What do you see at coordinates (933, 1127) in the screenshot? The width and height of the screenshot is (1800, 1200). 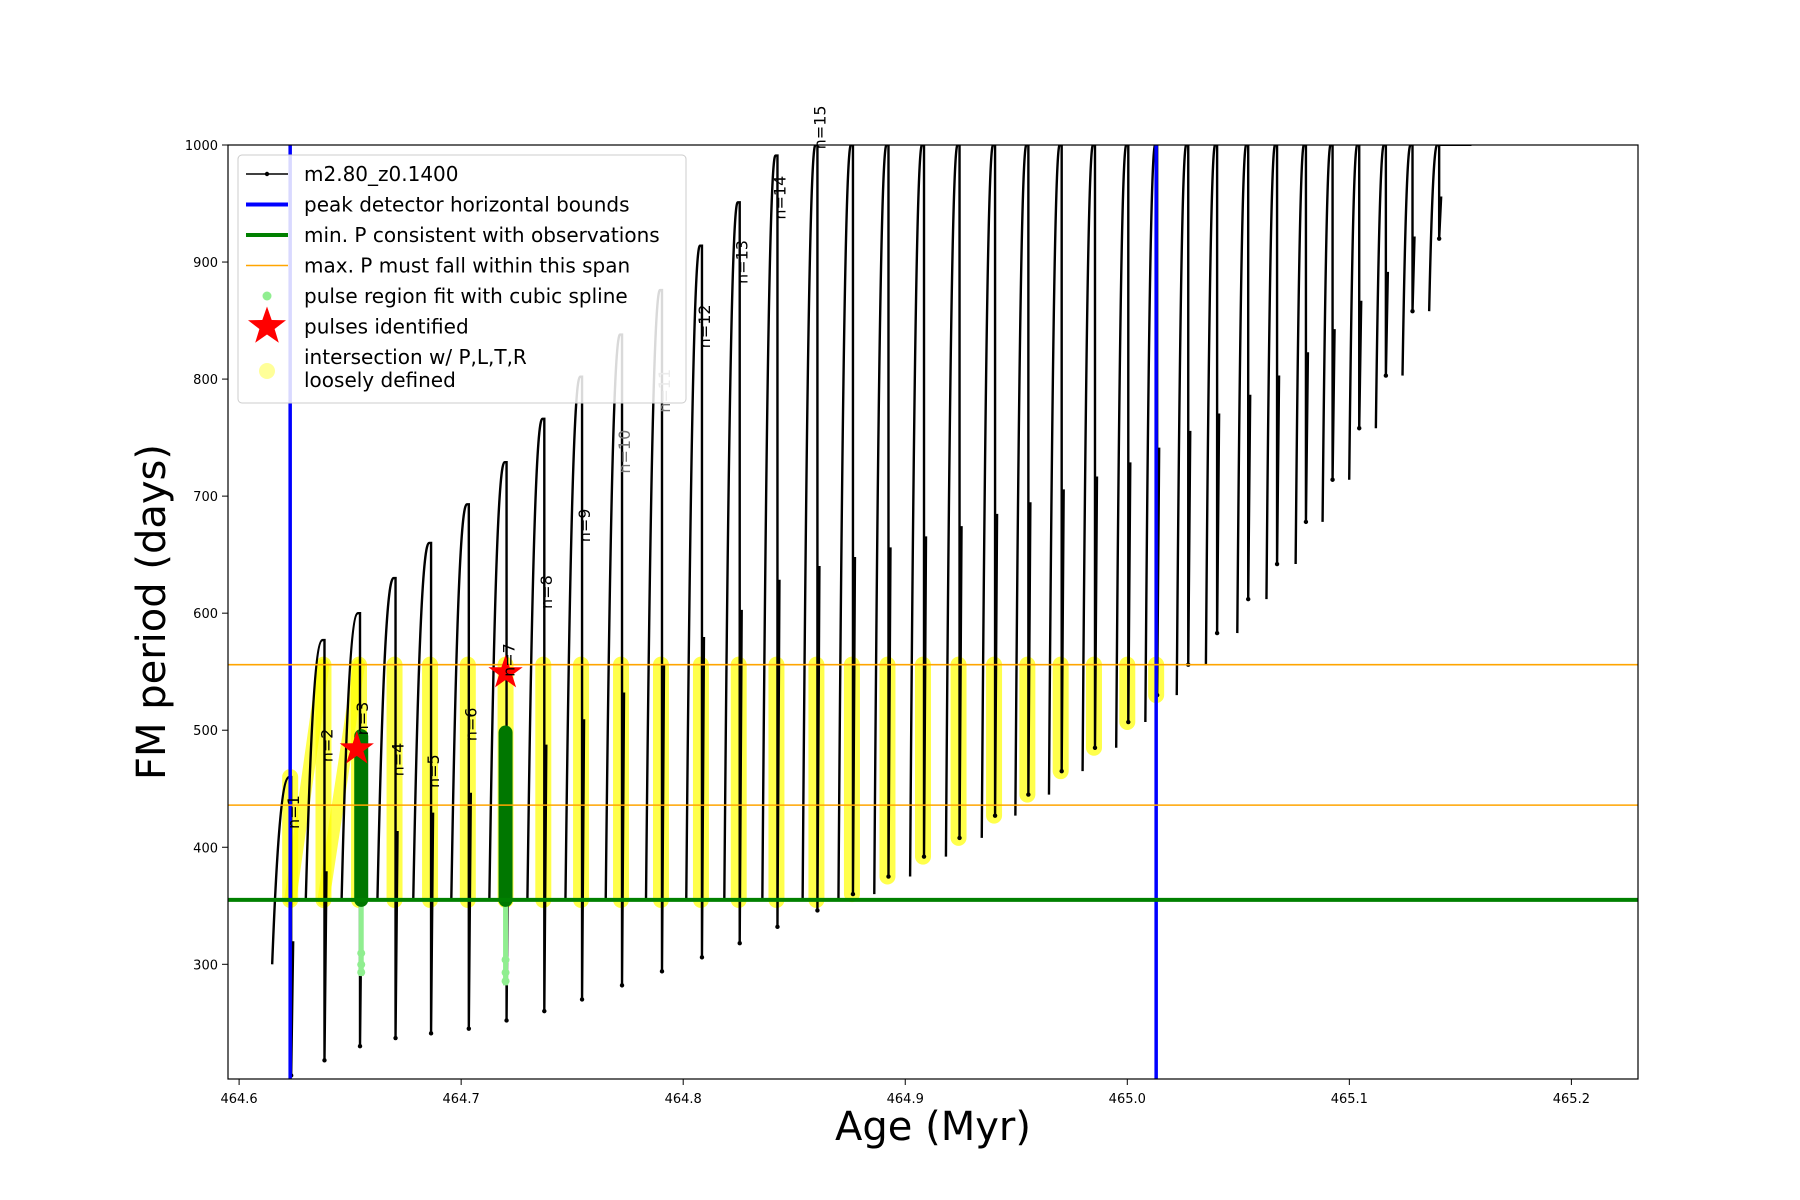 I see `x-axis-label: Age (Myr)` at bounding box center [933, 1127].